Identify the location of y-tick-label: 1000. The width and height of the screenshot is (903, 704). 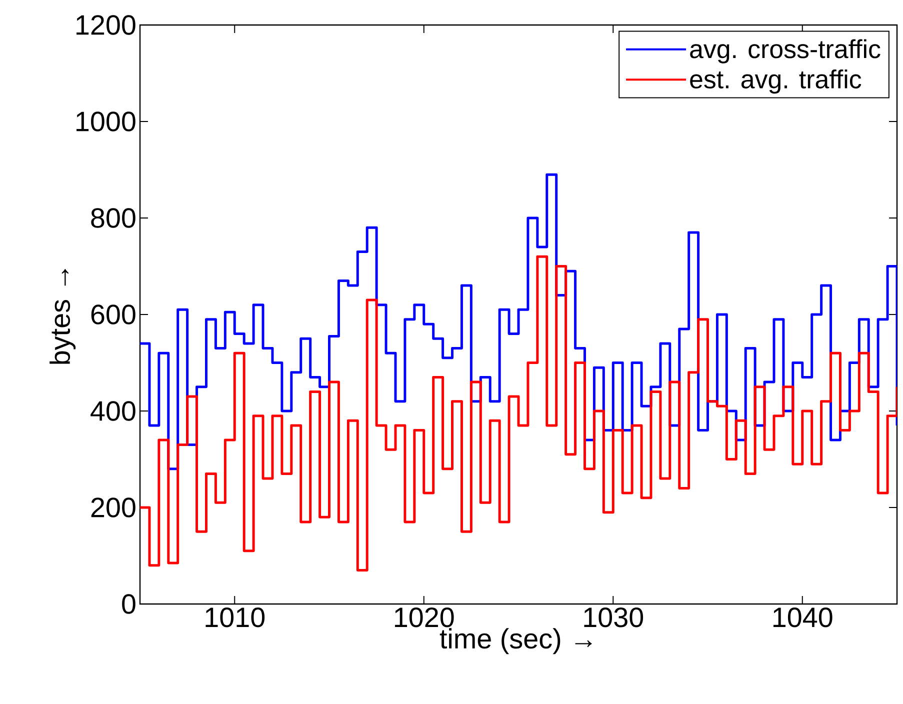
(106, 122).